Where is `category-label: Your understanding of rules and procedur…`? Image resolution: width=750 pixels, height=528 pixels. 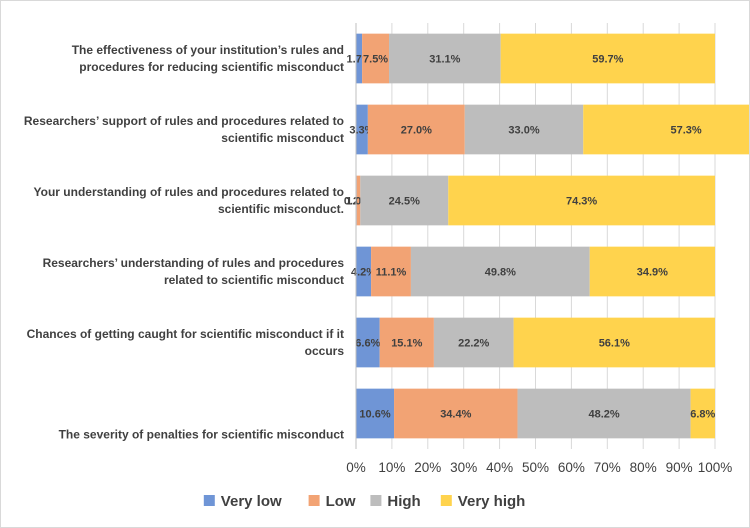
category-label: Your understanding of rules and procedur… is located at coordinates (189, 192).